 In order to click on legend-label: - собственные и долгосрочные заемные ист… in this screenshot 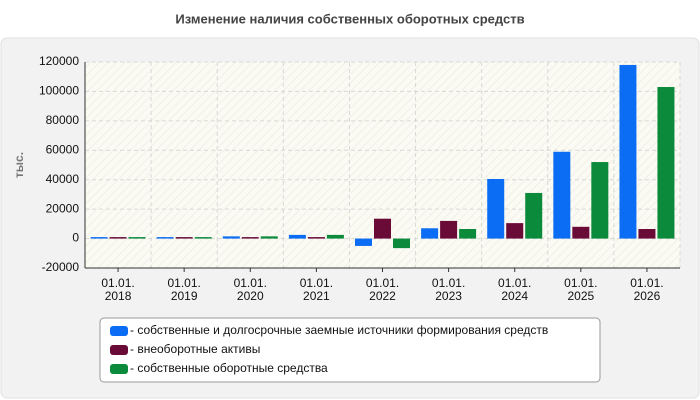, I will do `click(339, 330)`.